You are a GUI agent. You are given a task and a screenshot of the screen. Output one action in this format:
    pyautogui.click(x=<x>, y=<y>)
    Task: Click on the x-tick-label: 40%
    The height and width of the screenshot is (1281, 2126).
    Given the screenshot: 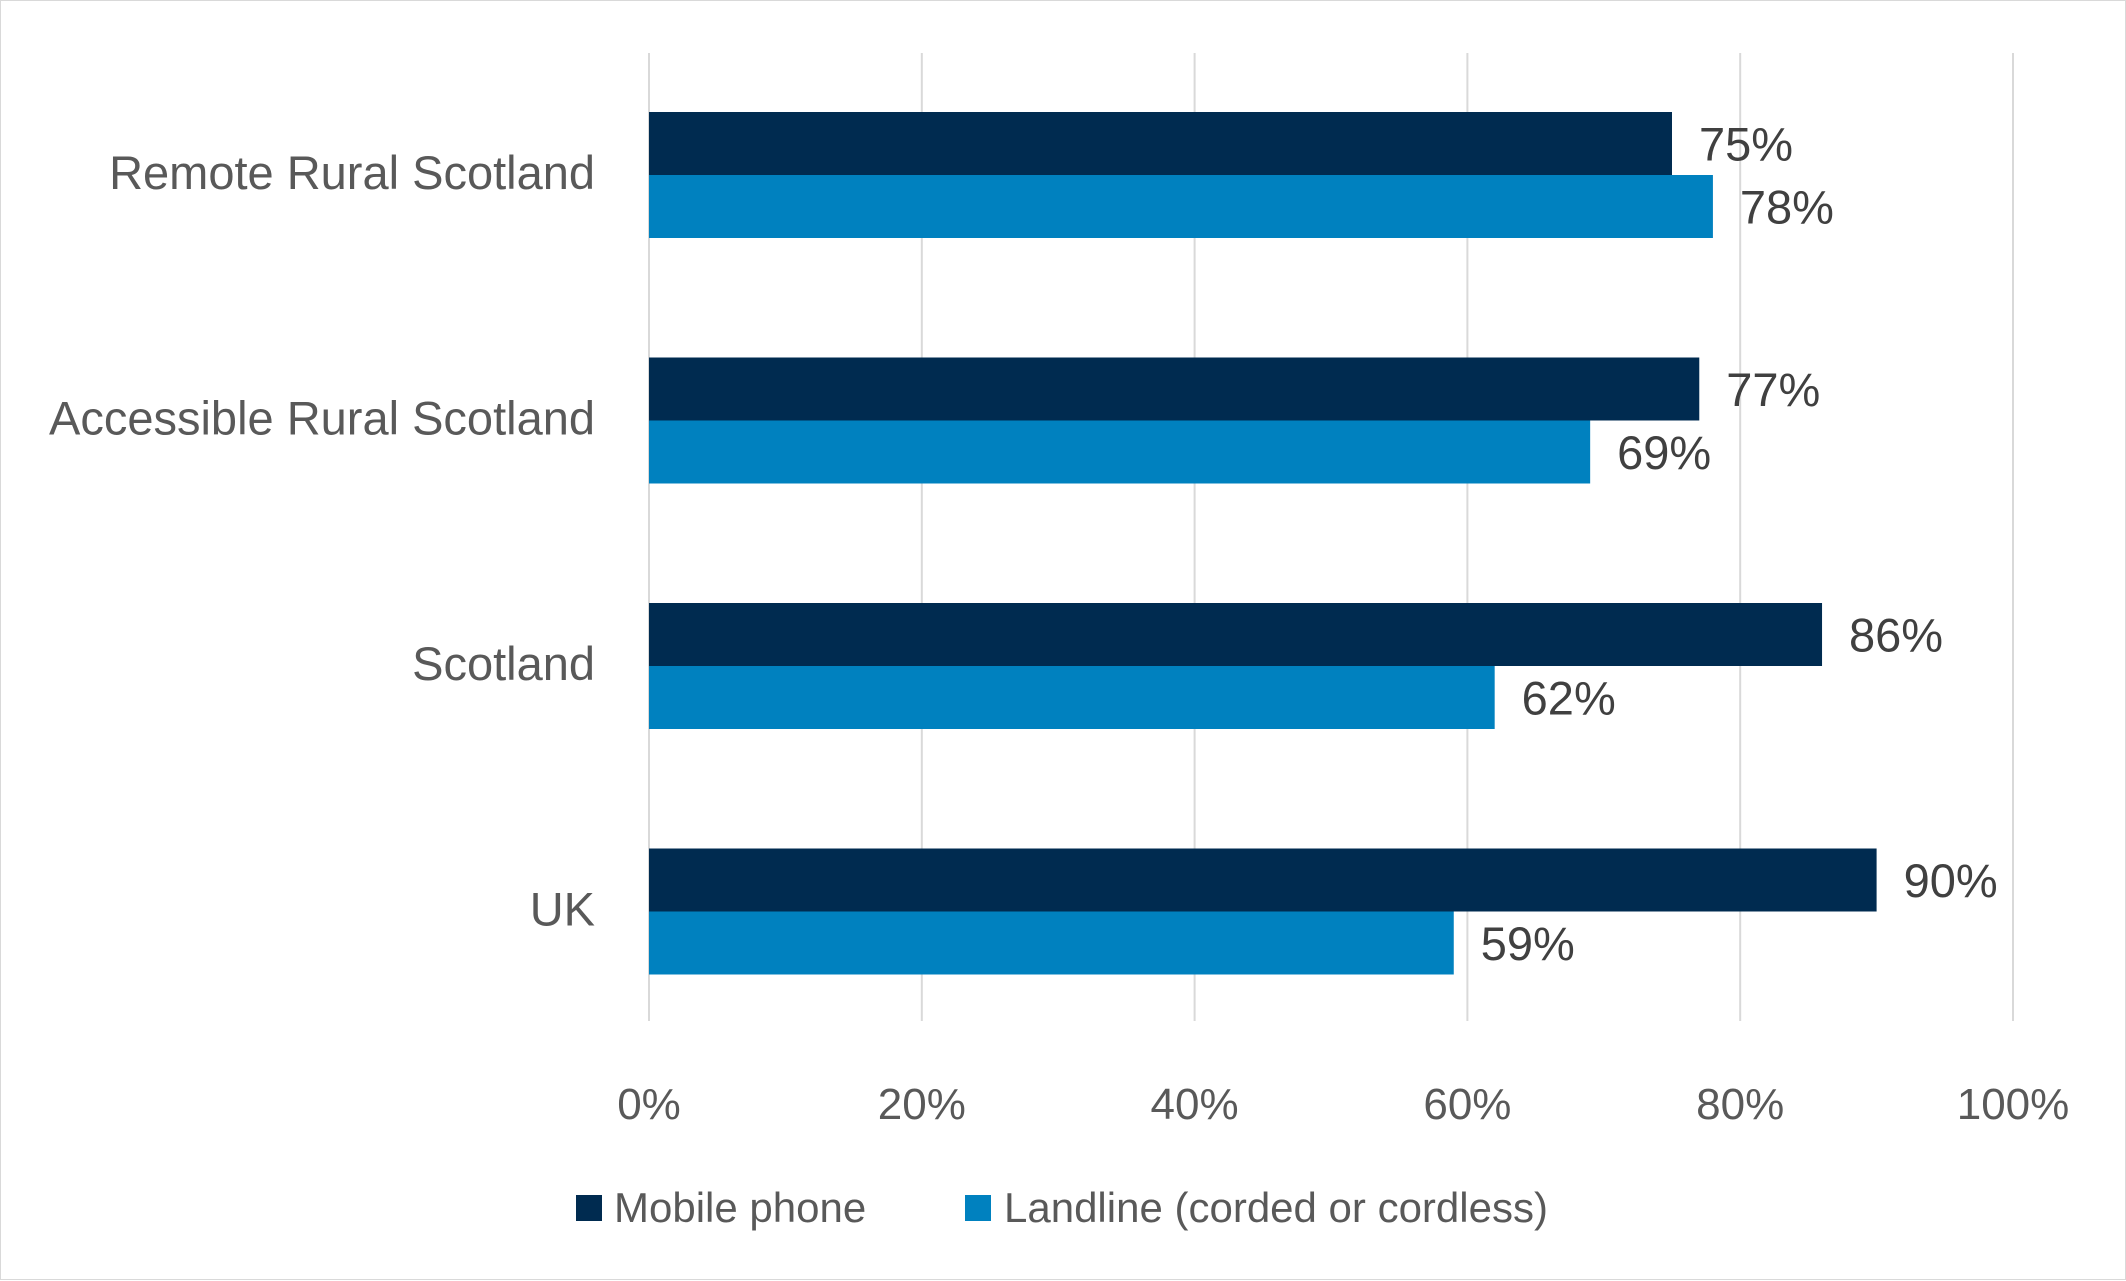 What is the action you would take?
    pyautogui.click(x=1195, y=1104)
    